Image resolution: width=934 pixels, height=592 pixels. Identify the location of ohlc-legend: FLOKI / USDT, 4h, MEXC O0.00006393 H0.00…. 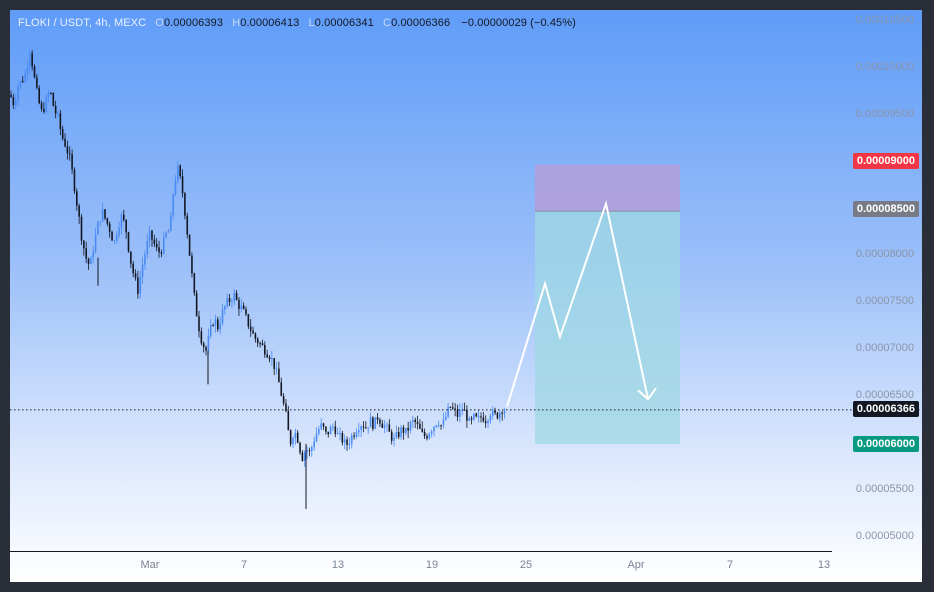
(297, 23).